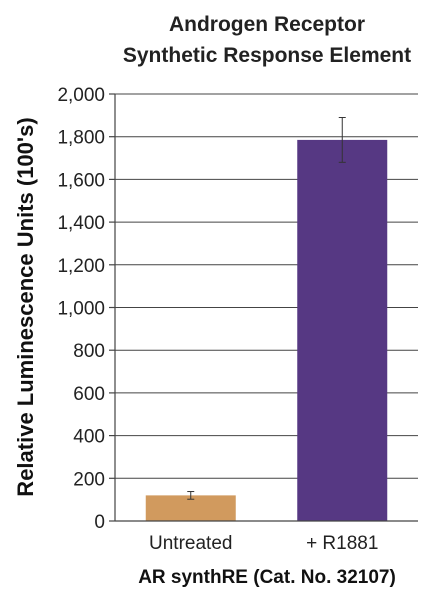  What do you see at coordinates (89, 479) in the screenshot?
I see `y-tick-label: 200` at bounding box center [89, 479].